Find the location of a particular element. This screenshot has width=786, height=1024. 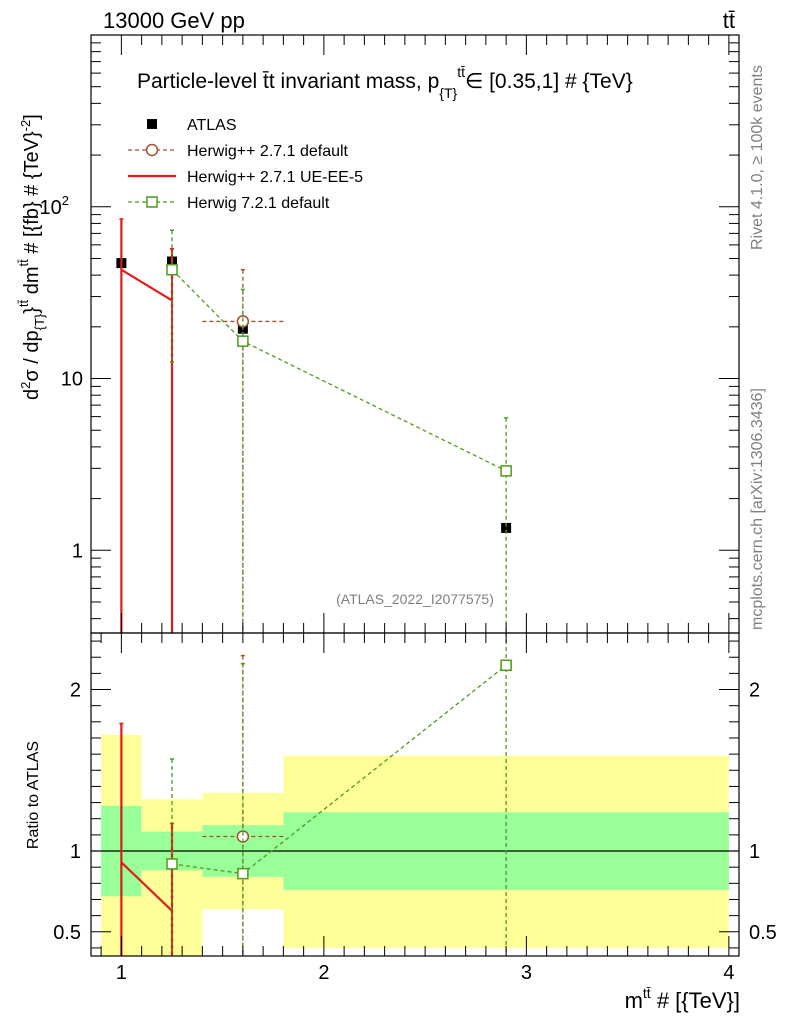

legend-entry: Herwig++ 2.7.1 UE-EE-5 is located at coordinates (245, 177).